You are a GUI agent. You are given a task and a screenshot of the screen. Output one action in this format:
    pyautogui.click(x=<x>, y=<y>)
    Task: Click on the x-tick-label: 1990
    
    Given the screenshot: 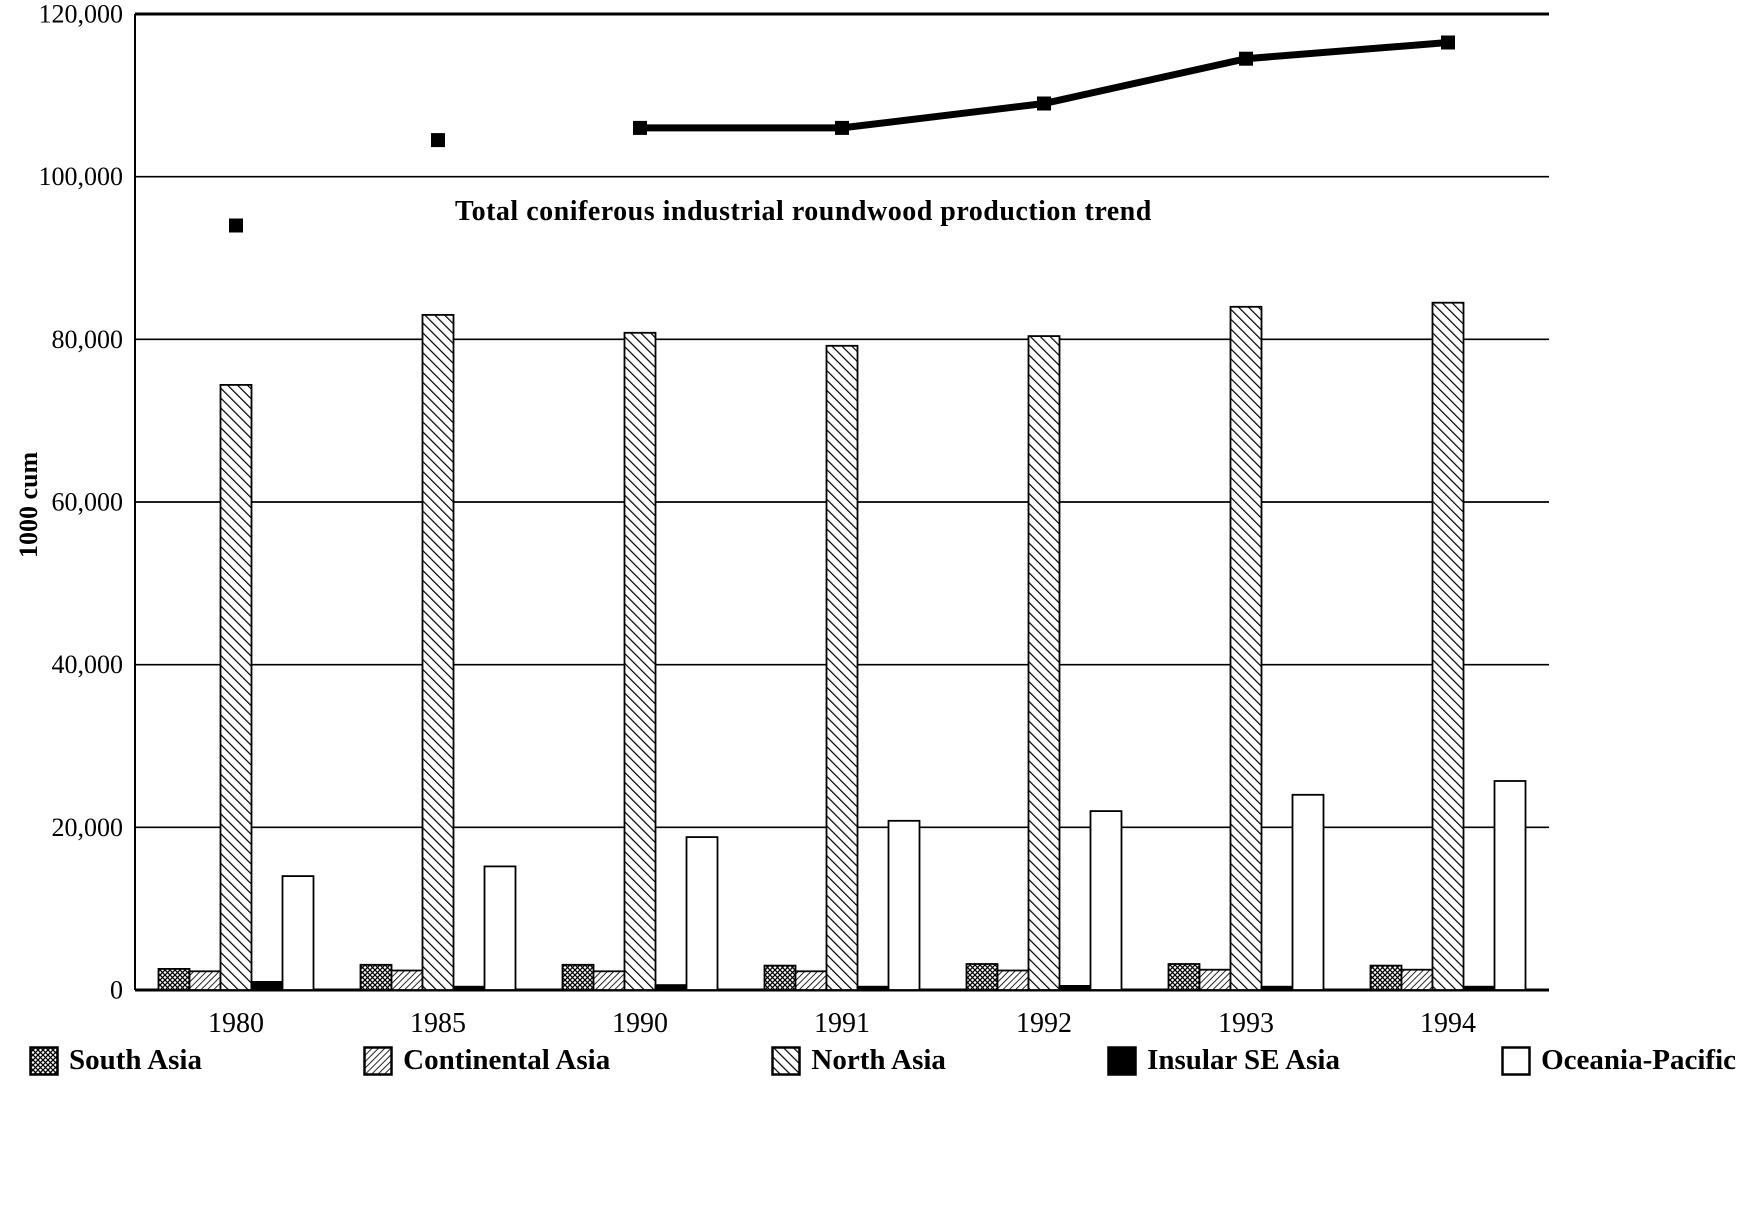 What is the action you would take?
    pyautogui.click(x=640, y=1023)
    